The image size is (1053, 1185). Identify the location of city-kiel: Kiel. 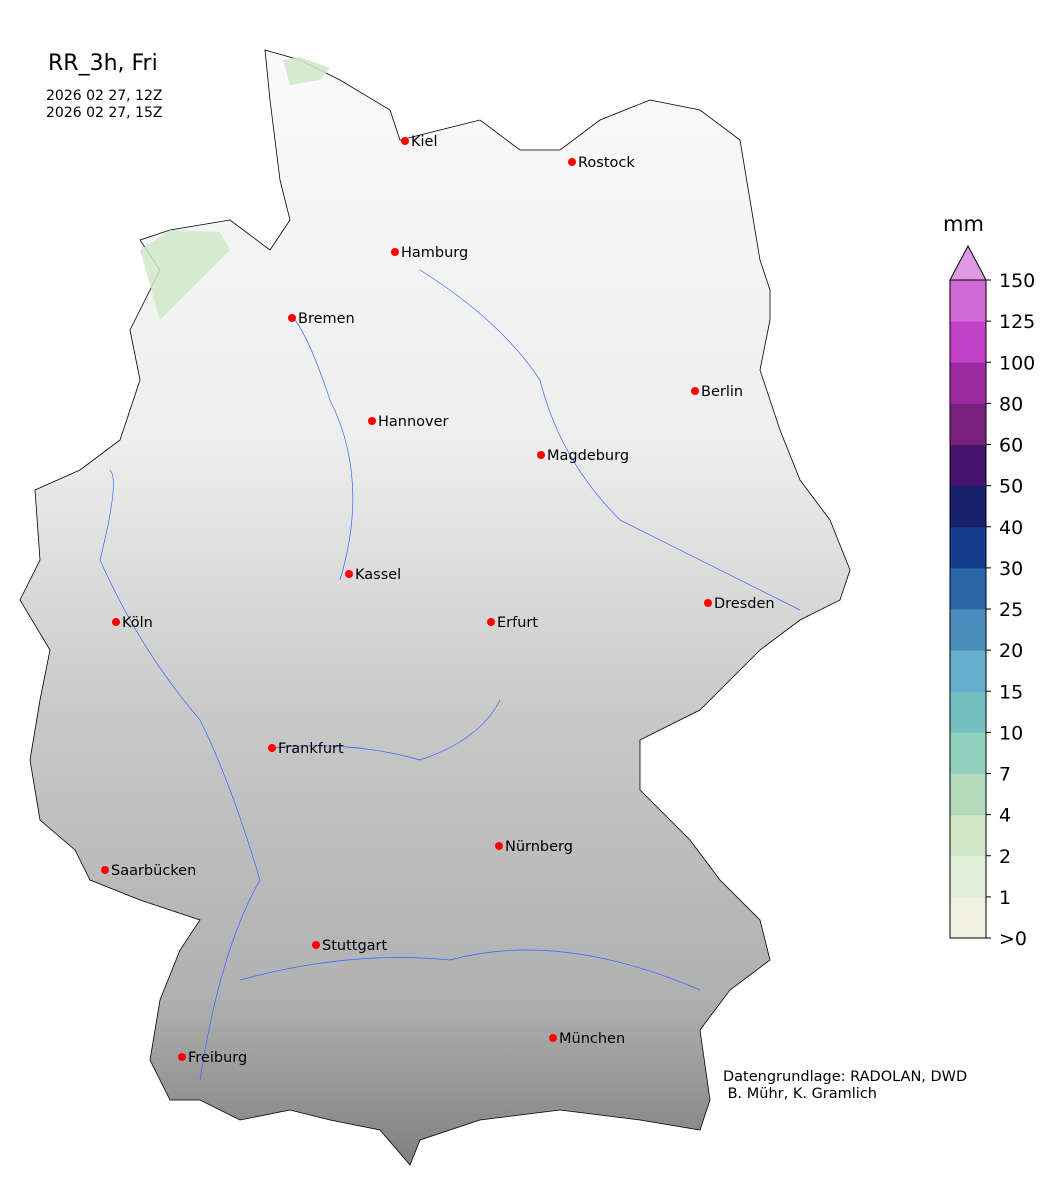
(419, 142).